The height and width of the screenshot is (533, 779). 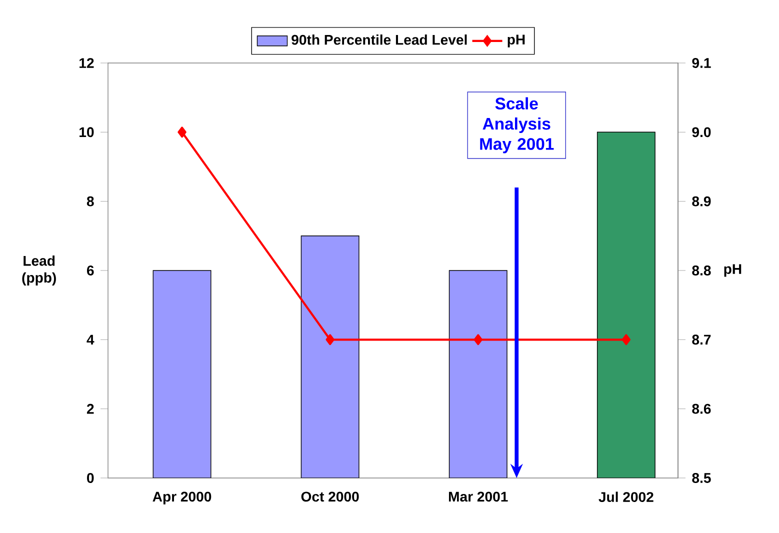 I want to click on y2-tick-label: 9.1, so click(x=701, y=63).